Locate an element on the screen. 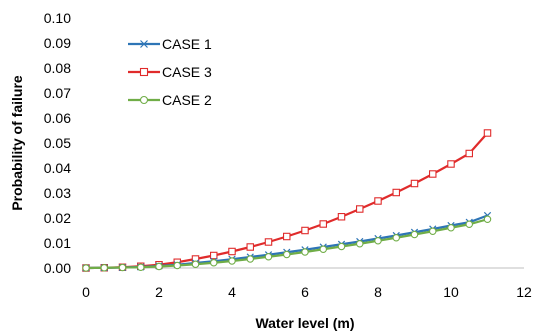 The width and height of the screenshot is (542, 334). y-tick-label: 0.02 is located at coordinates (57, 218).